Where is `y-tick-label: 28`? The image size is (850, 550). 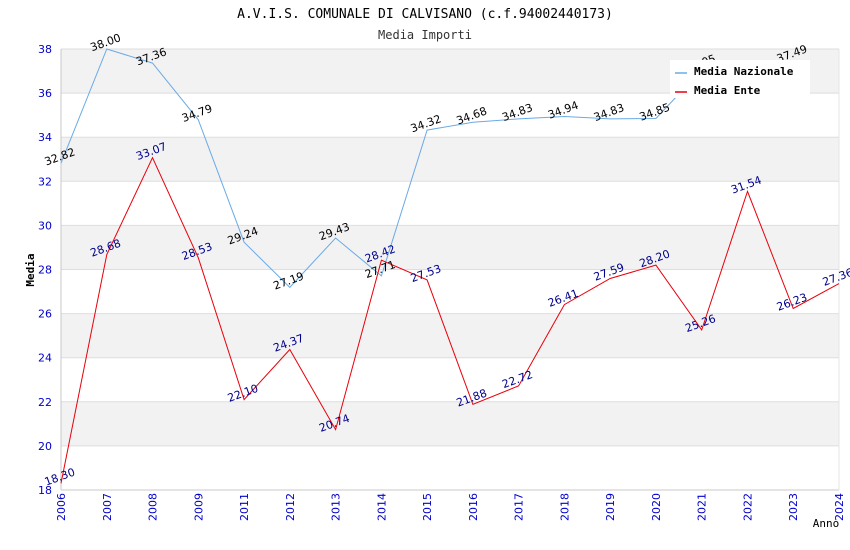
y-tick-label: 28 is located at coordinates (45, 270).